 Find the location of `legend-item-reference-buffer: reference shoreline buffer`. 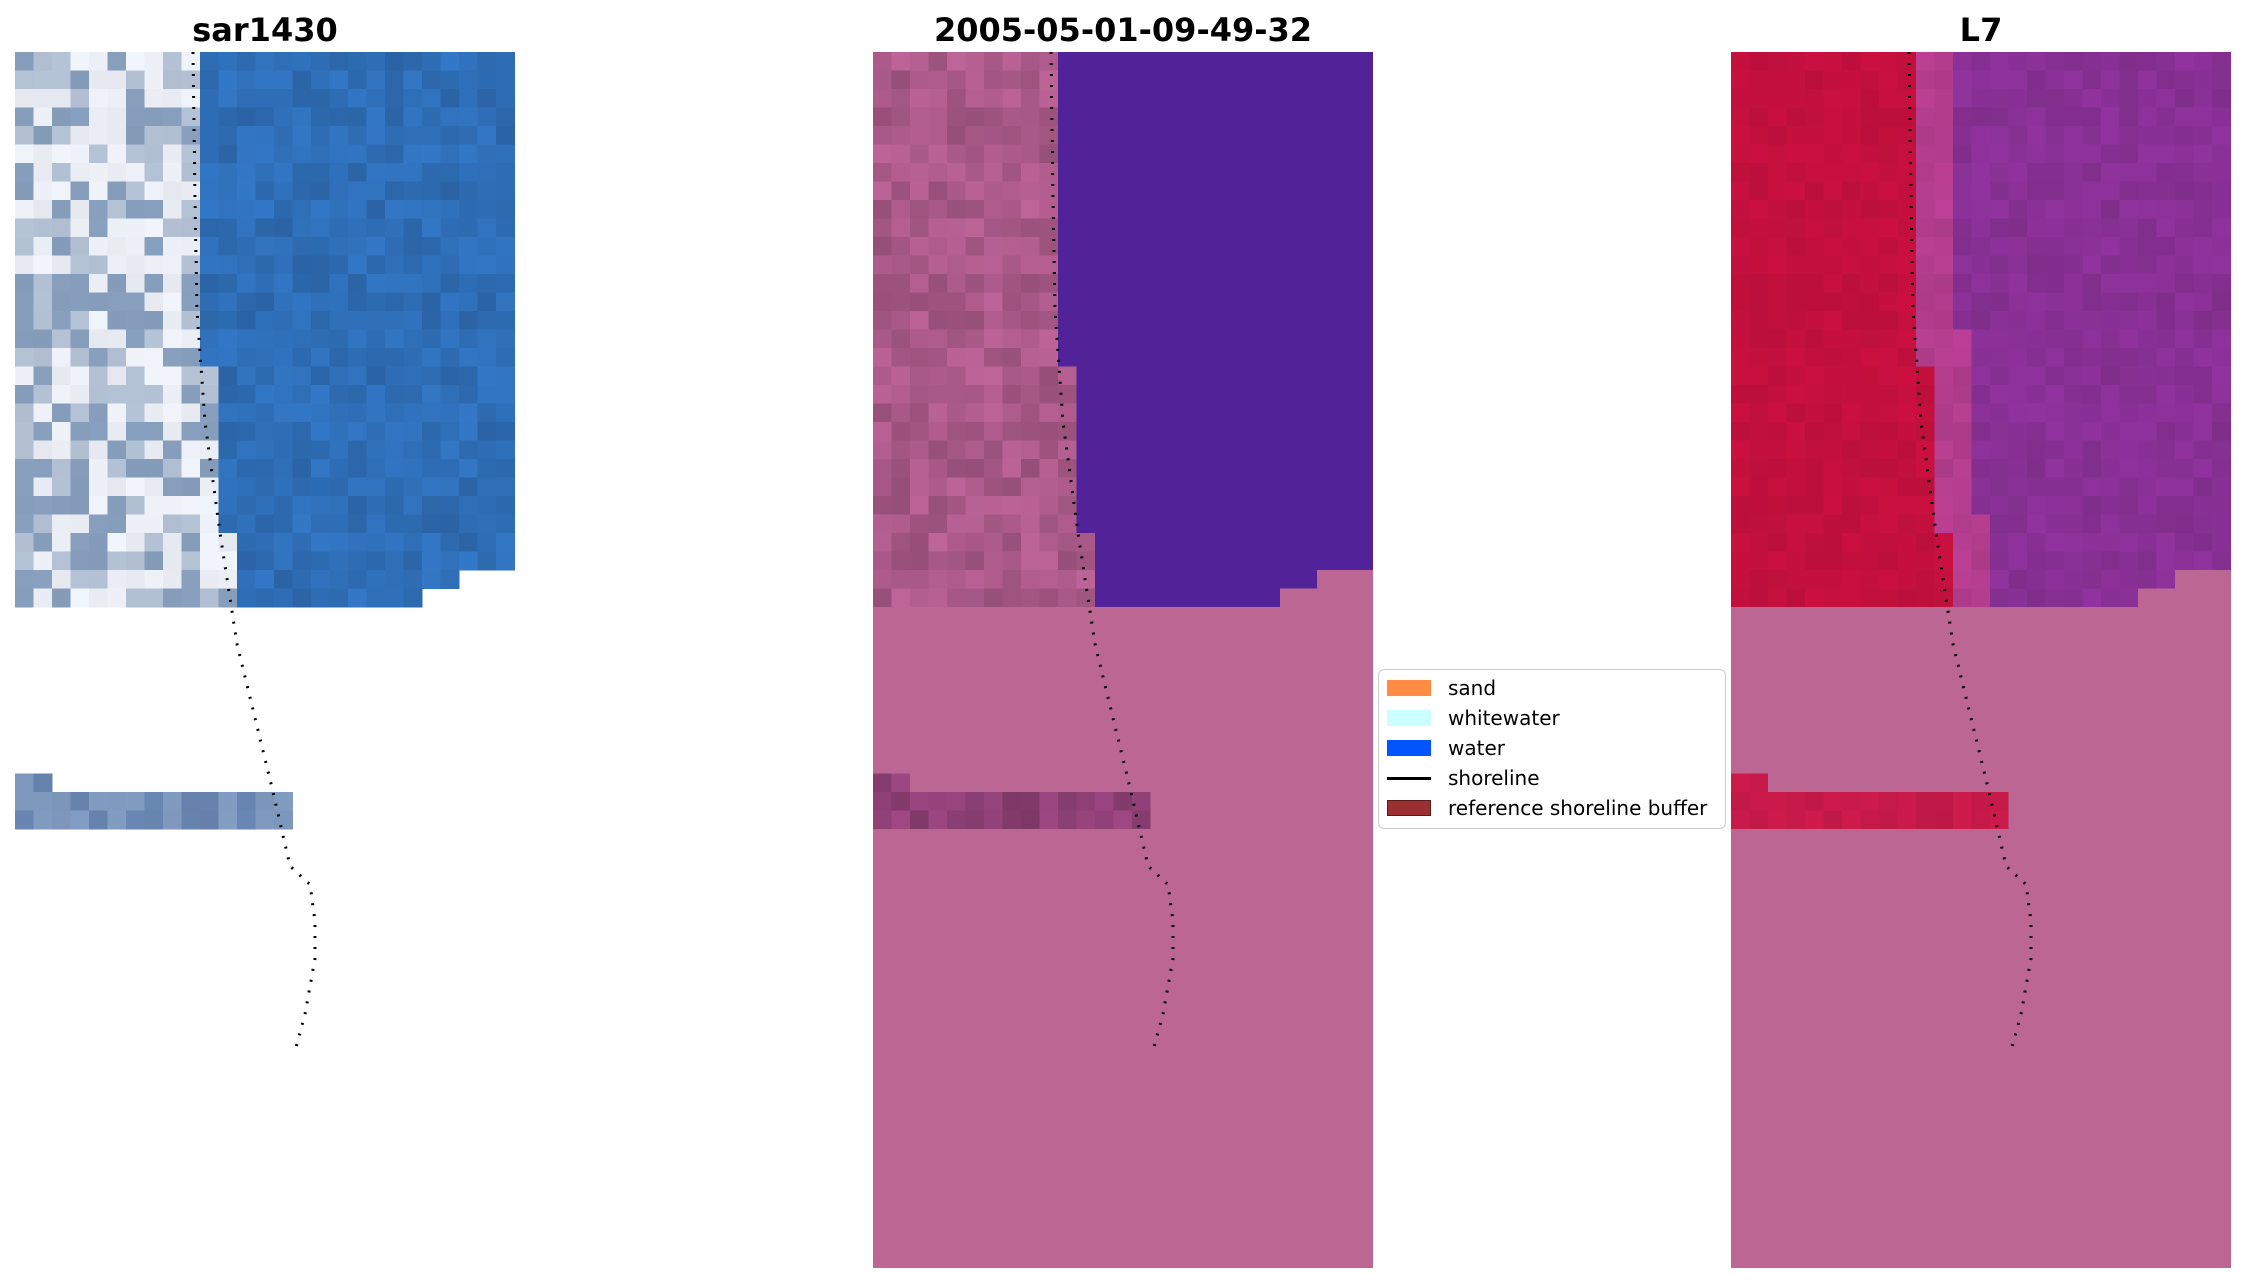

legend-item-reference-buffer: reference shoreline buffer is located at coordinates (1547, 808).